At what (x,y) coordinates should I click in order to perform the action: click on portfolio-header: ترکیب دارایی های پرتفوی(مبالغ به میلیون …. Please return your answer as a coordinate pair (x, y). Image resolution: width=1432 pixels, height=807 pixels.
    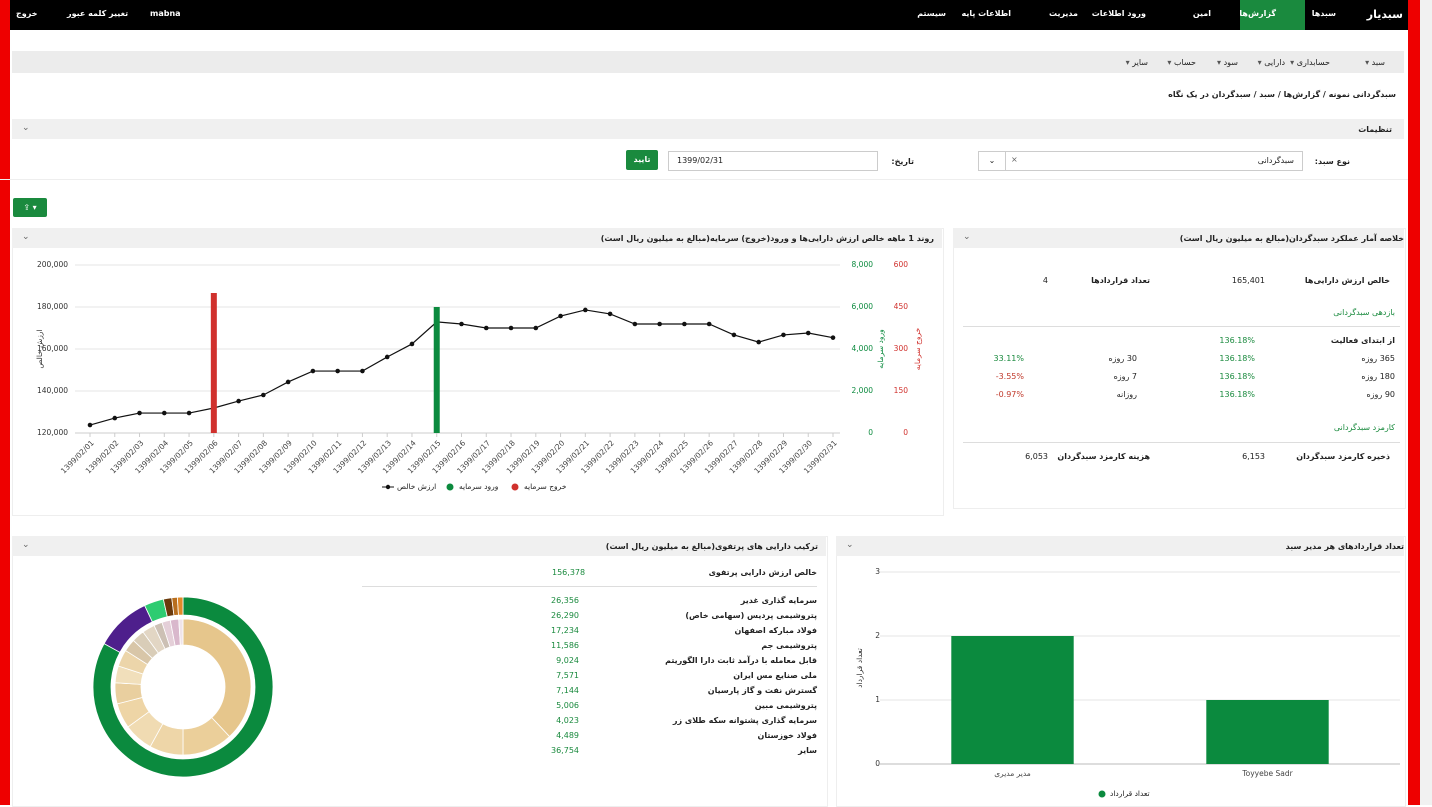
    Looking at the image, I should click on (419, 546).